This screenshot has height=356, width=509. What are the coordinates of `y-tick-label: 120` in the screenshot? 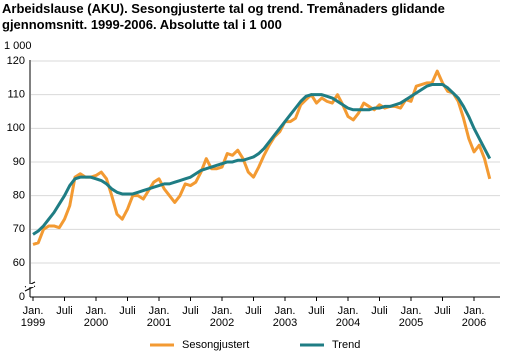 It's located at (16, 61).